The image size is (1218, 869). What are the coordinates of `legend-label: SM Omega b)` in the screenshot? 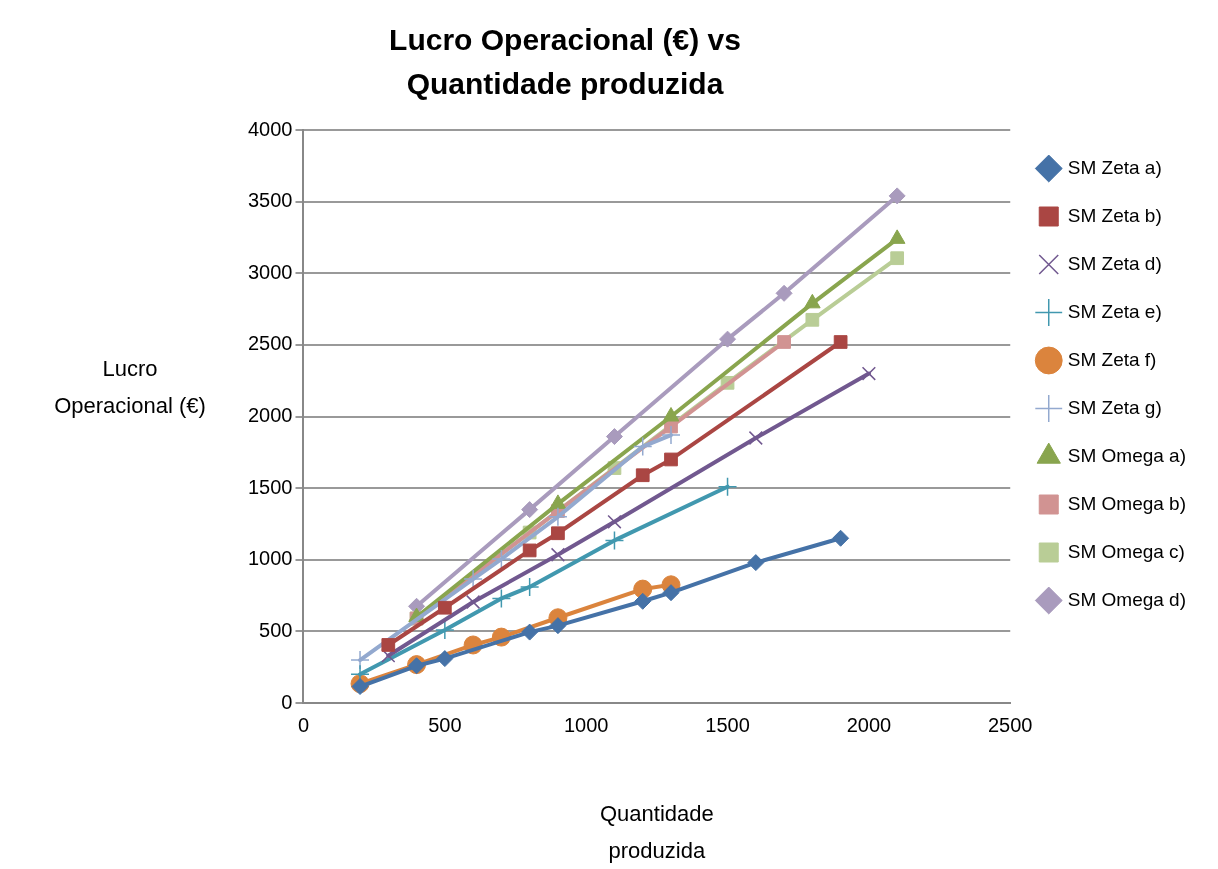 It's located at (1127, 503).